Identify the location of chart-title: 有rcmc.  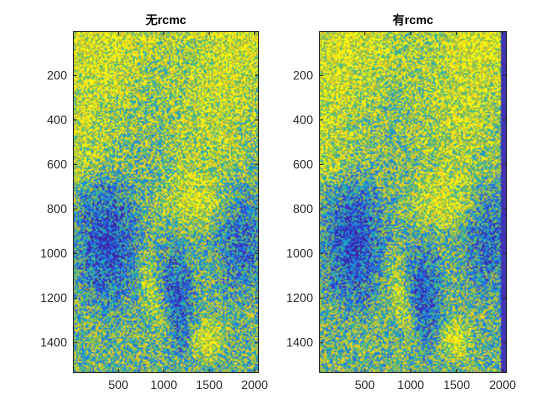
(413, 19).